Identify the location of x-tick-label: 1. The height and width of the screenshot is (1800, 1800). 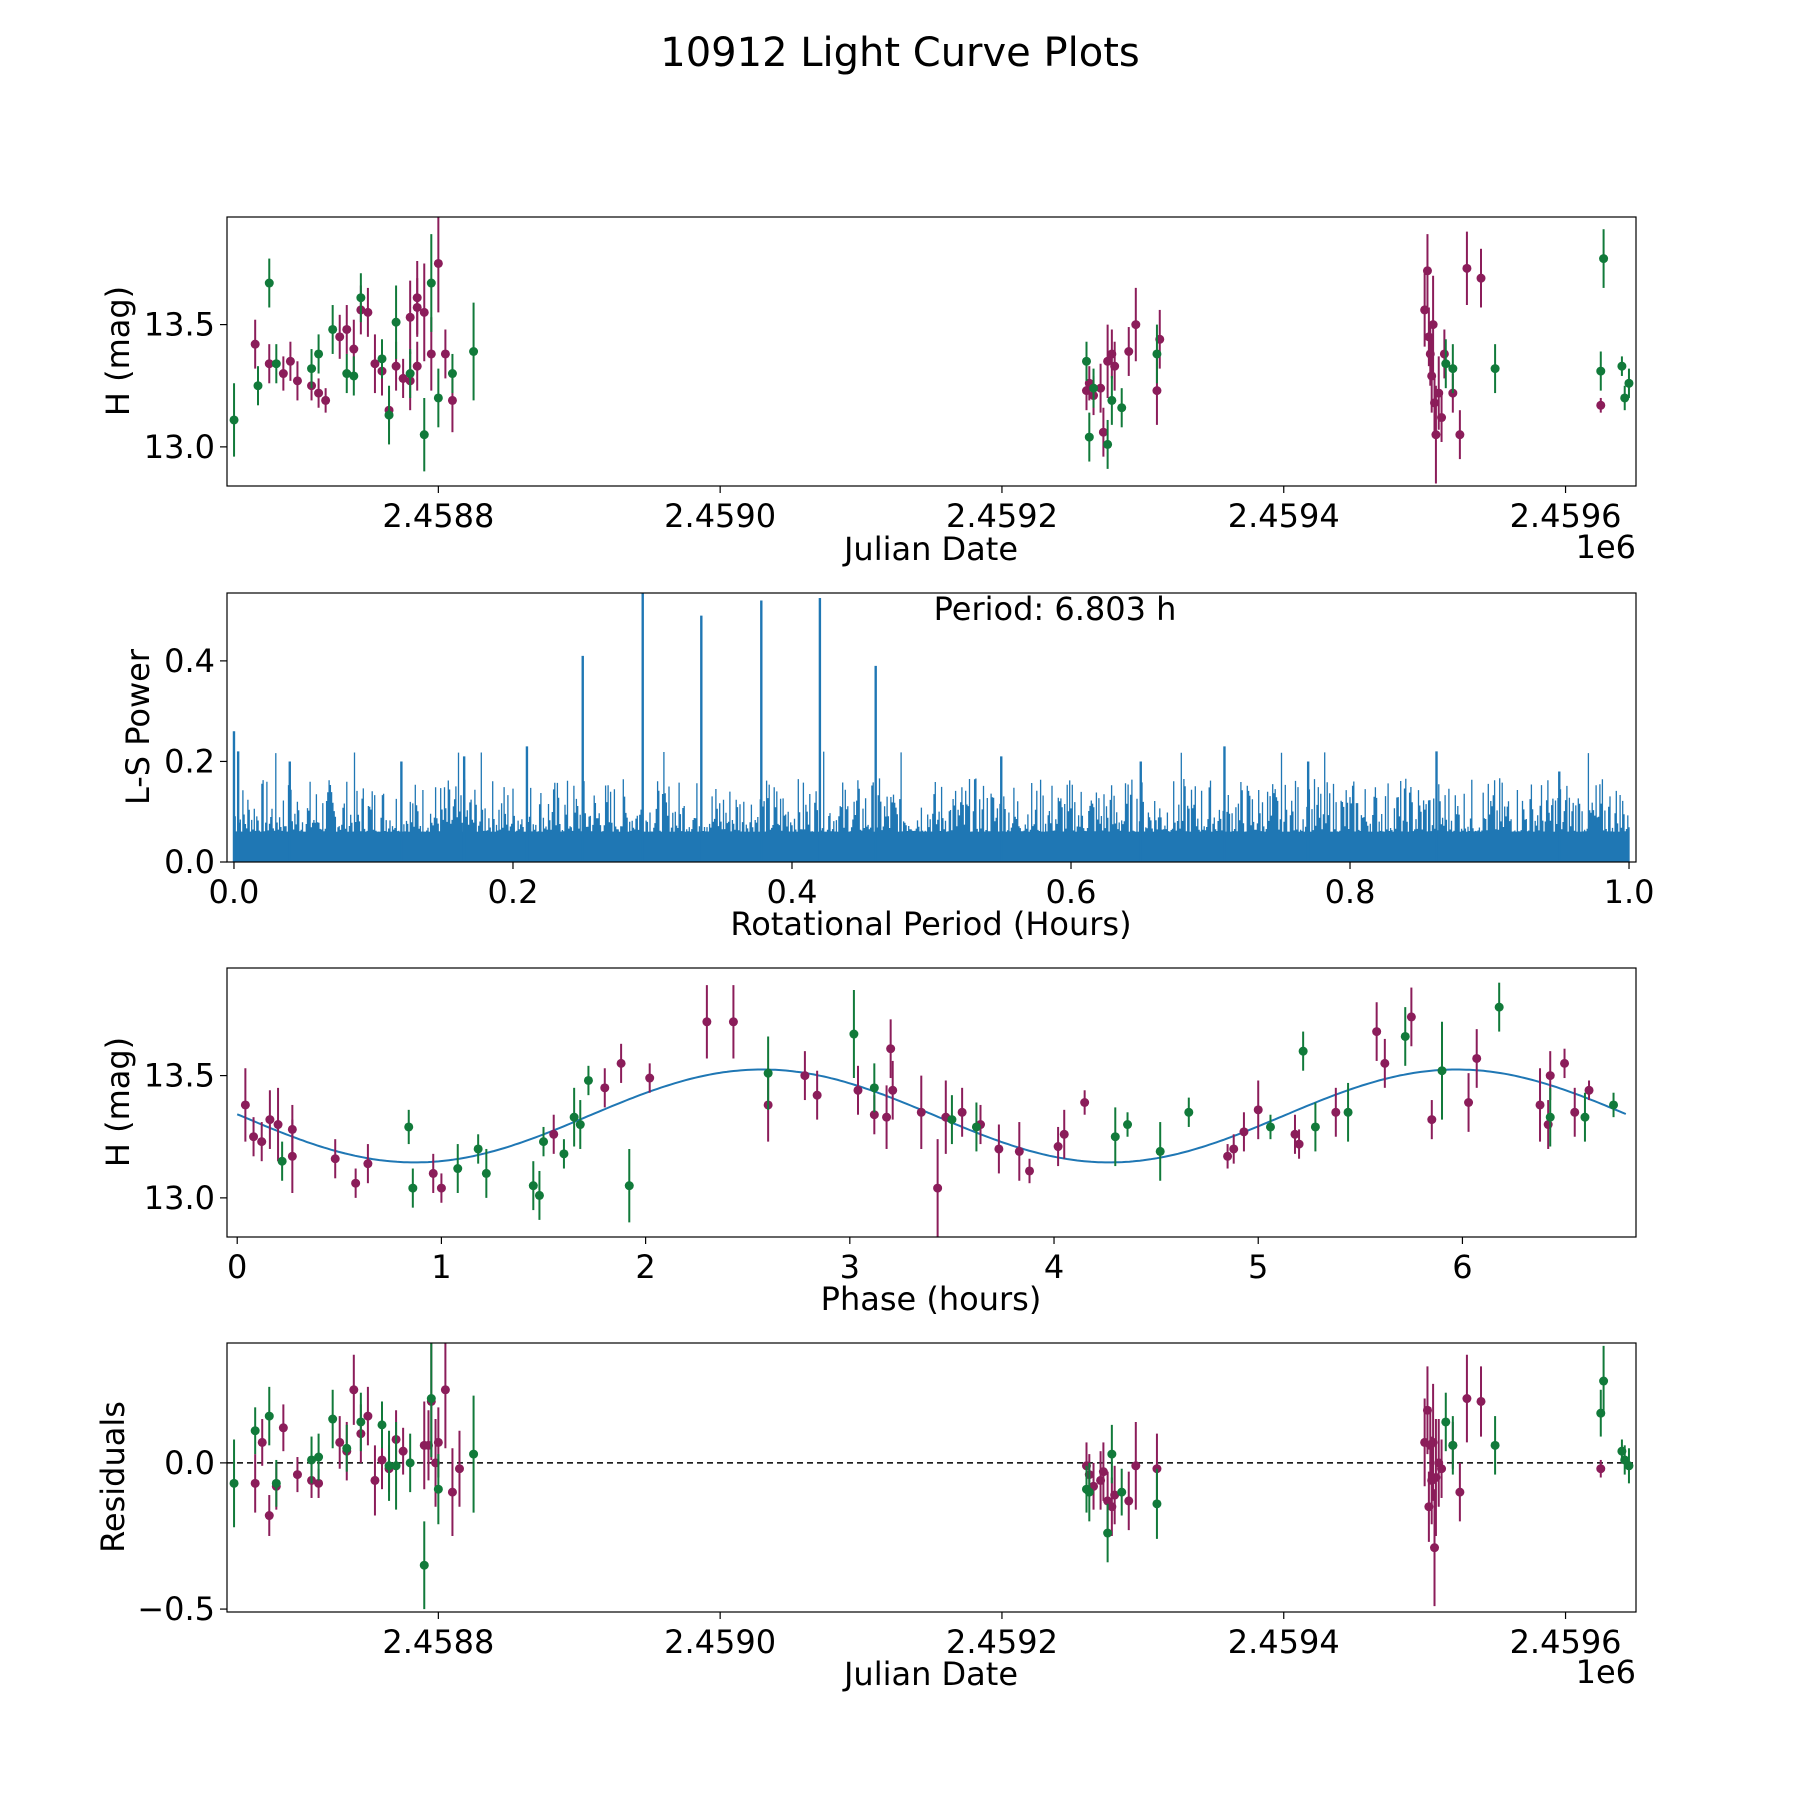
(441, 1267).